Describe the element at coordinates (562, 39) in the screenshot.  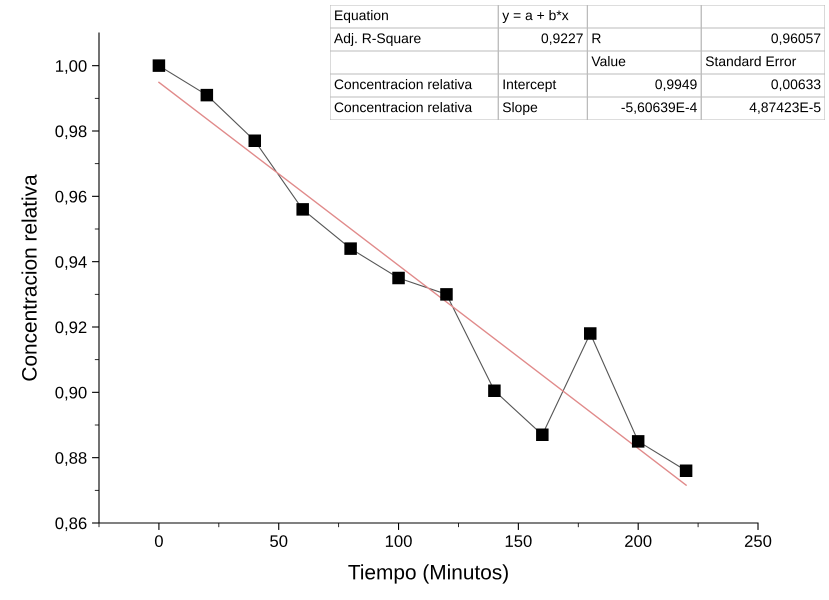
I see `annotation: 0,9227` at that location.